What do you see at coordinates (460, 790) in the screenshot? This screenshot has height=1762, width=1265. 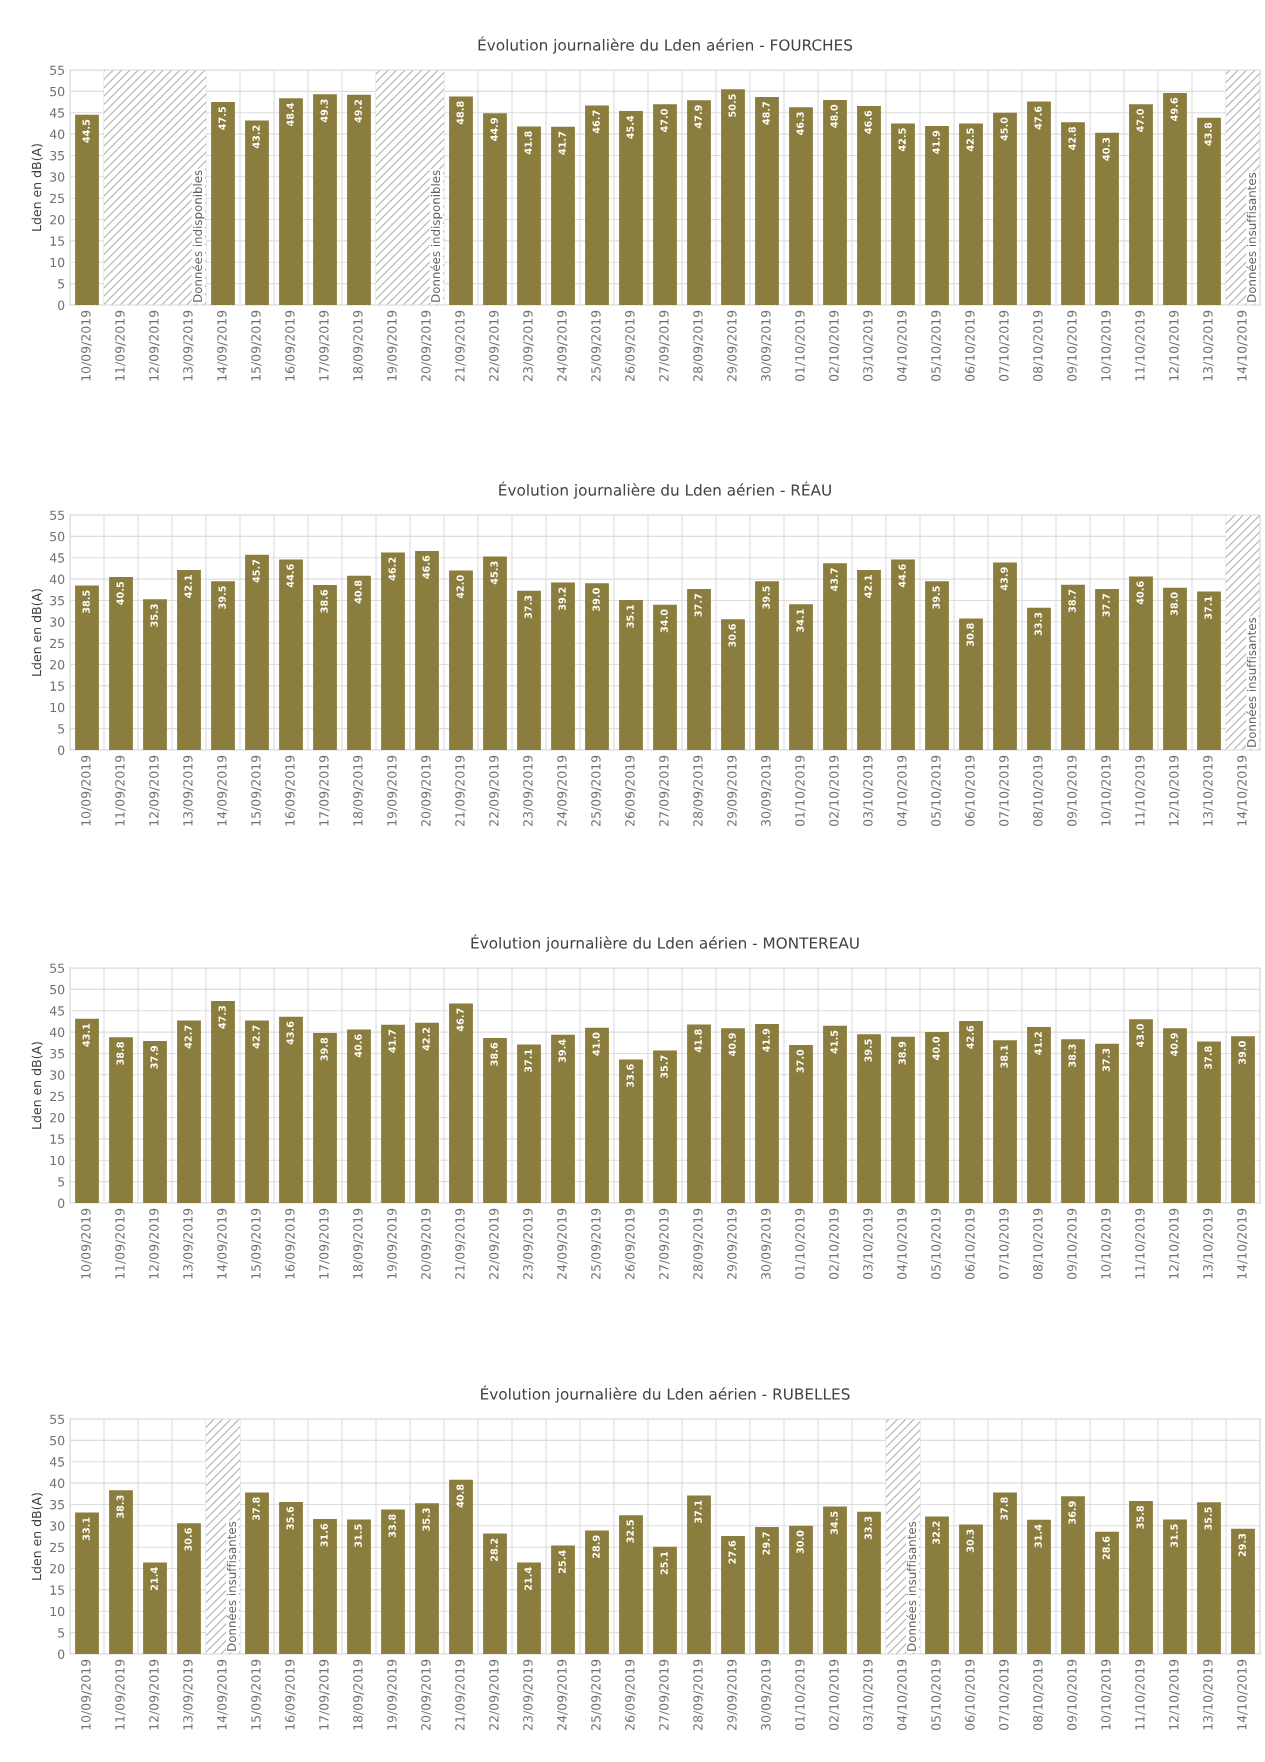 I see `x-tick-label: 21/09/2019` at bounding box center [460, 790].